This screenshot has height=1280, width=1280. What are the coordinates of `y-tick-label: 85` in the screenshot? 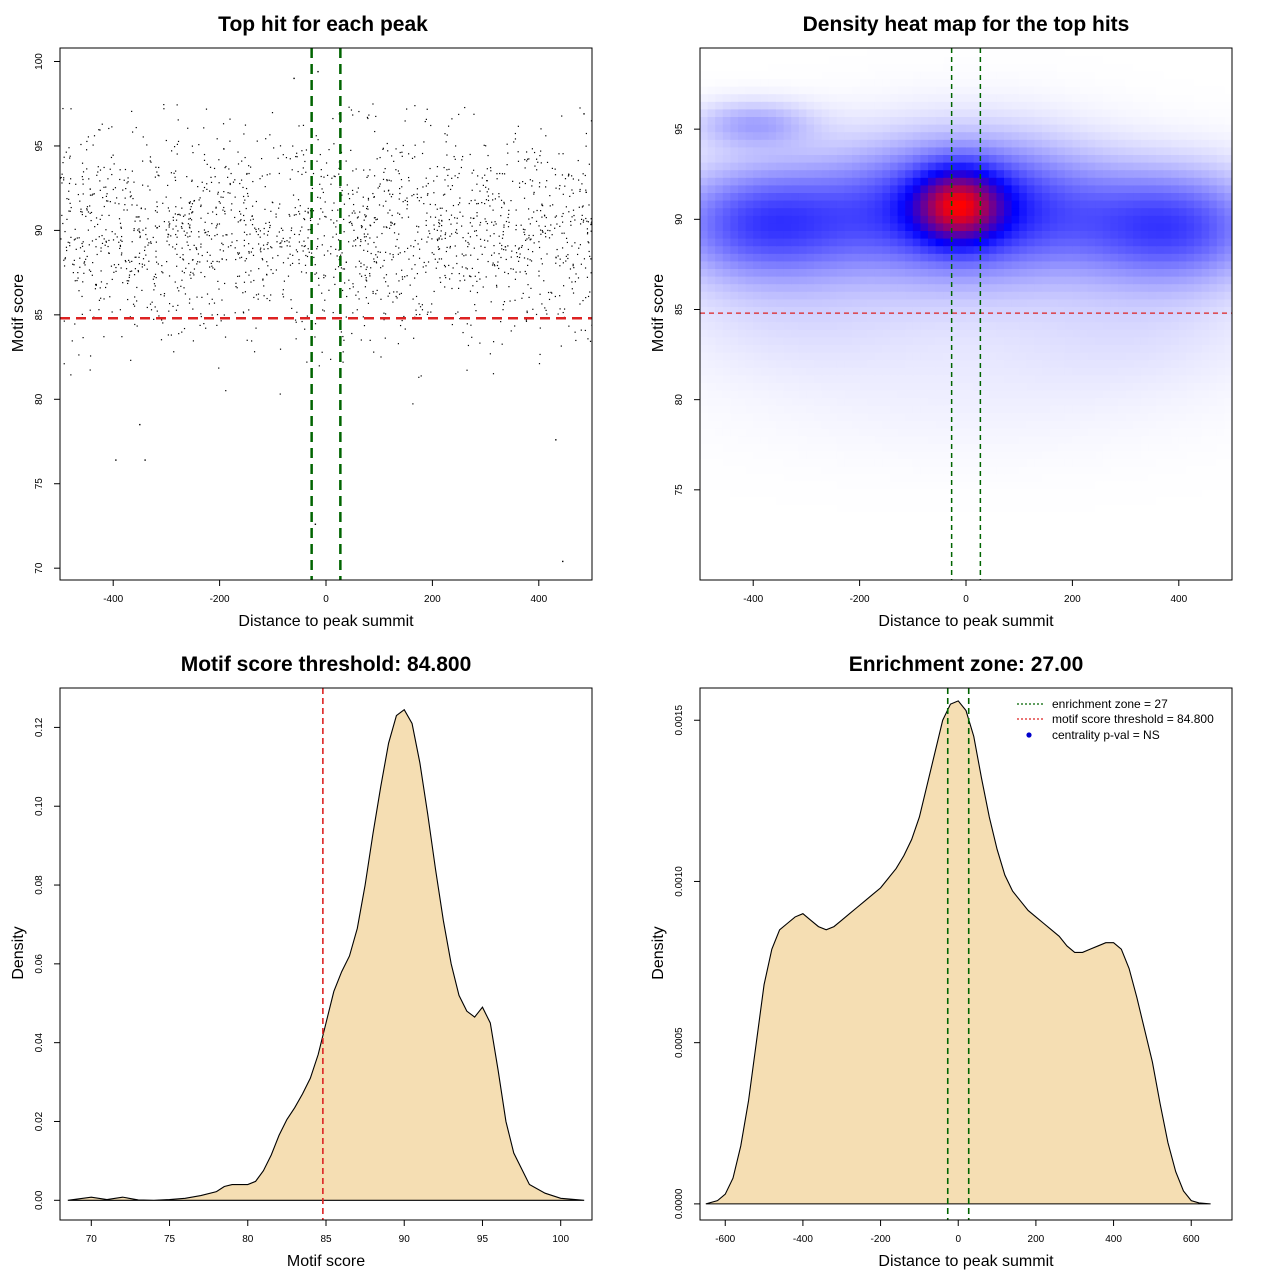 It's located at (39, 315).